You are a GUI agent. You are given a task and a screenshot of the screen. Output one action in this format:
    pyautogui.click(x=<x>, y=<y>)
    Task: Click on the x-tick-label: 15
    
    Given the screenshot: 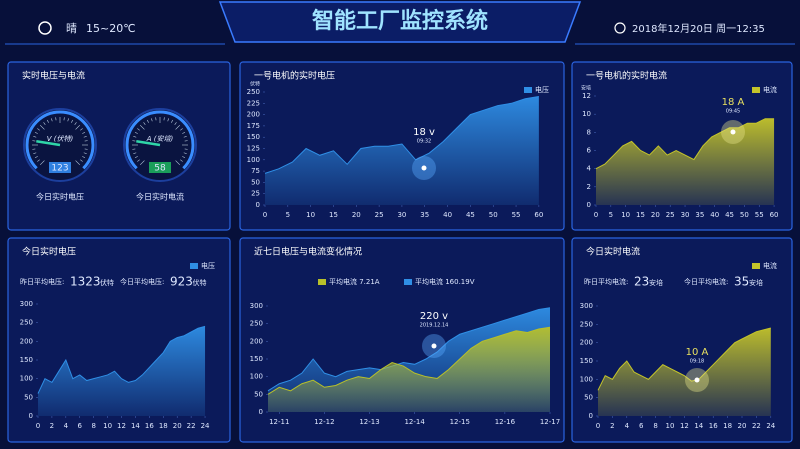 What is the action you would take?
    pyautogui.click(x=333, y=215)
    